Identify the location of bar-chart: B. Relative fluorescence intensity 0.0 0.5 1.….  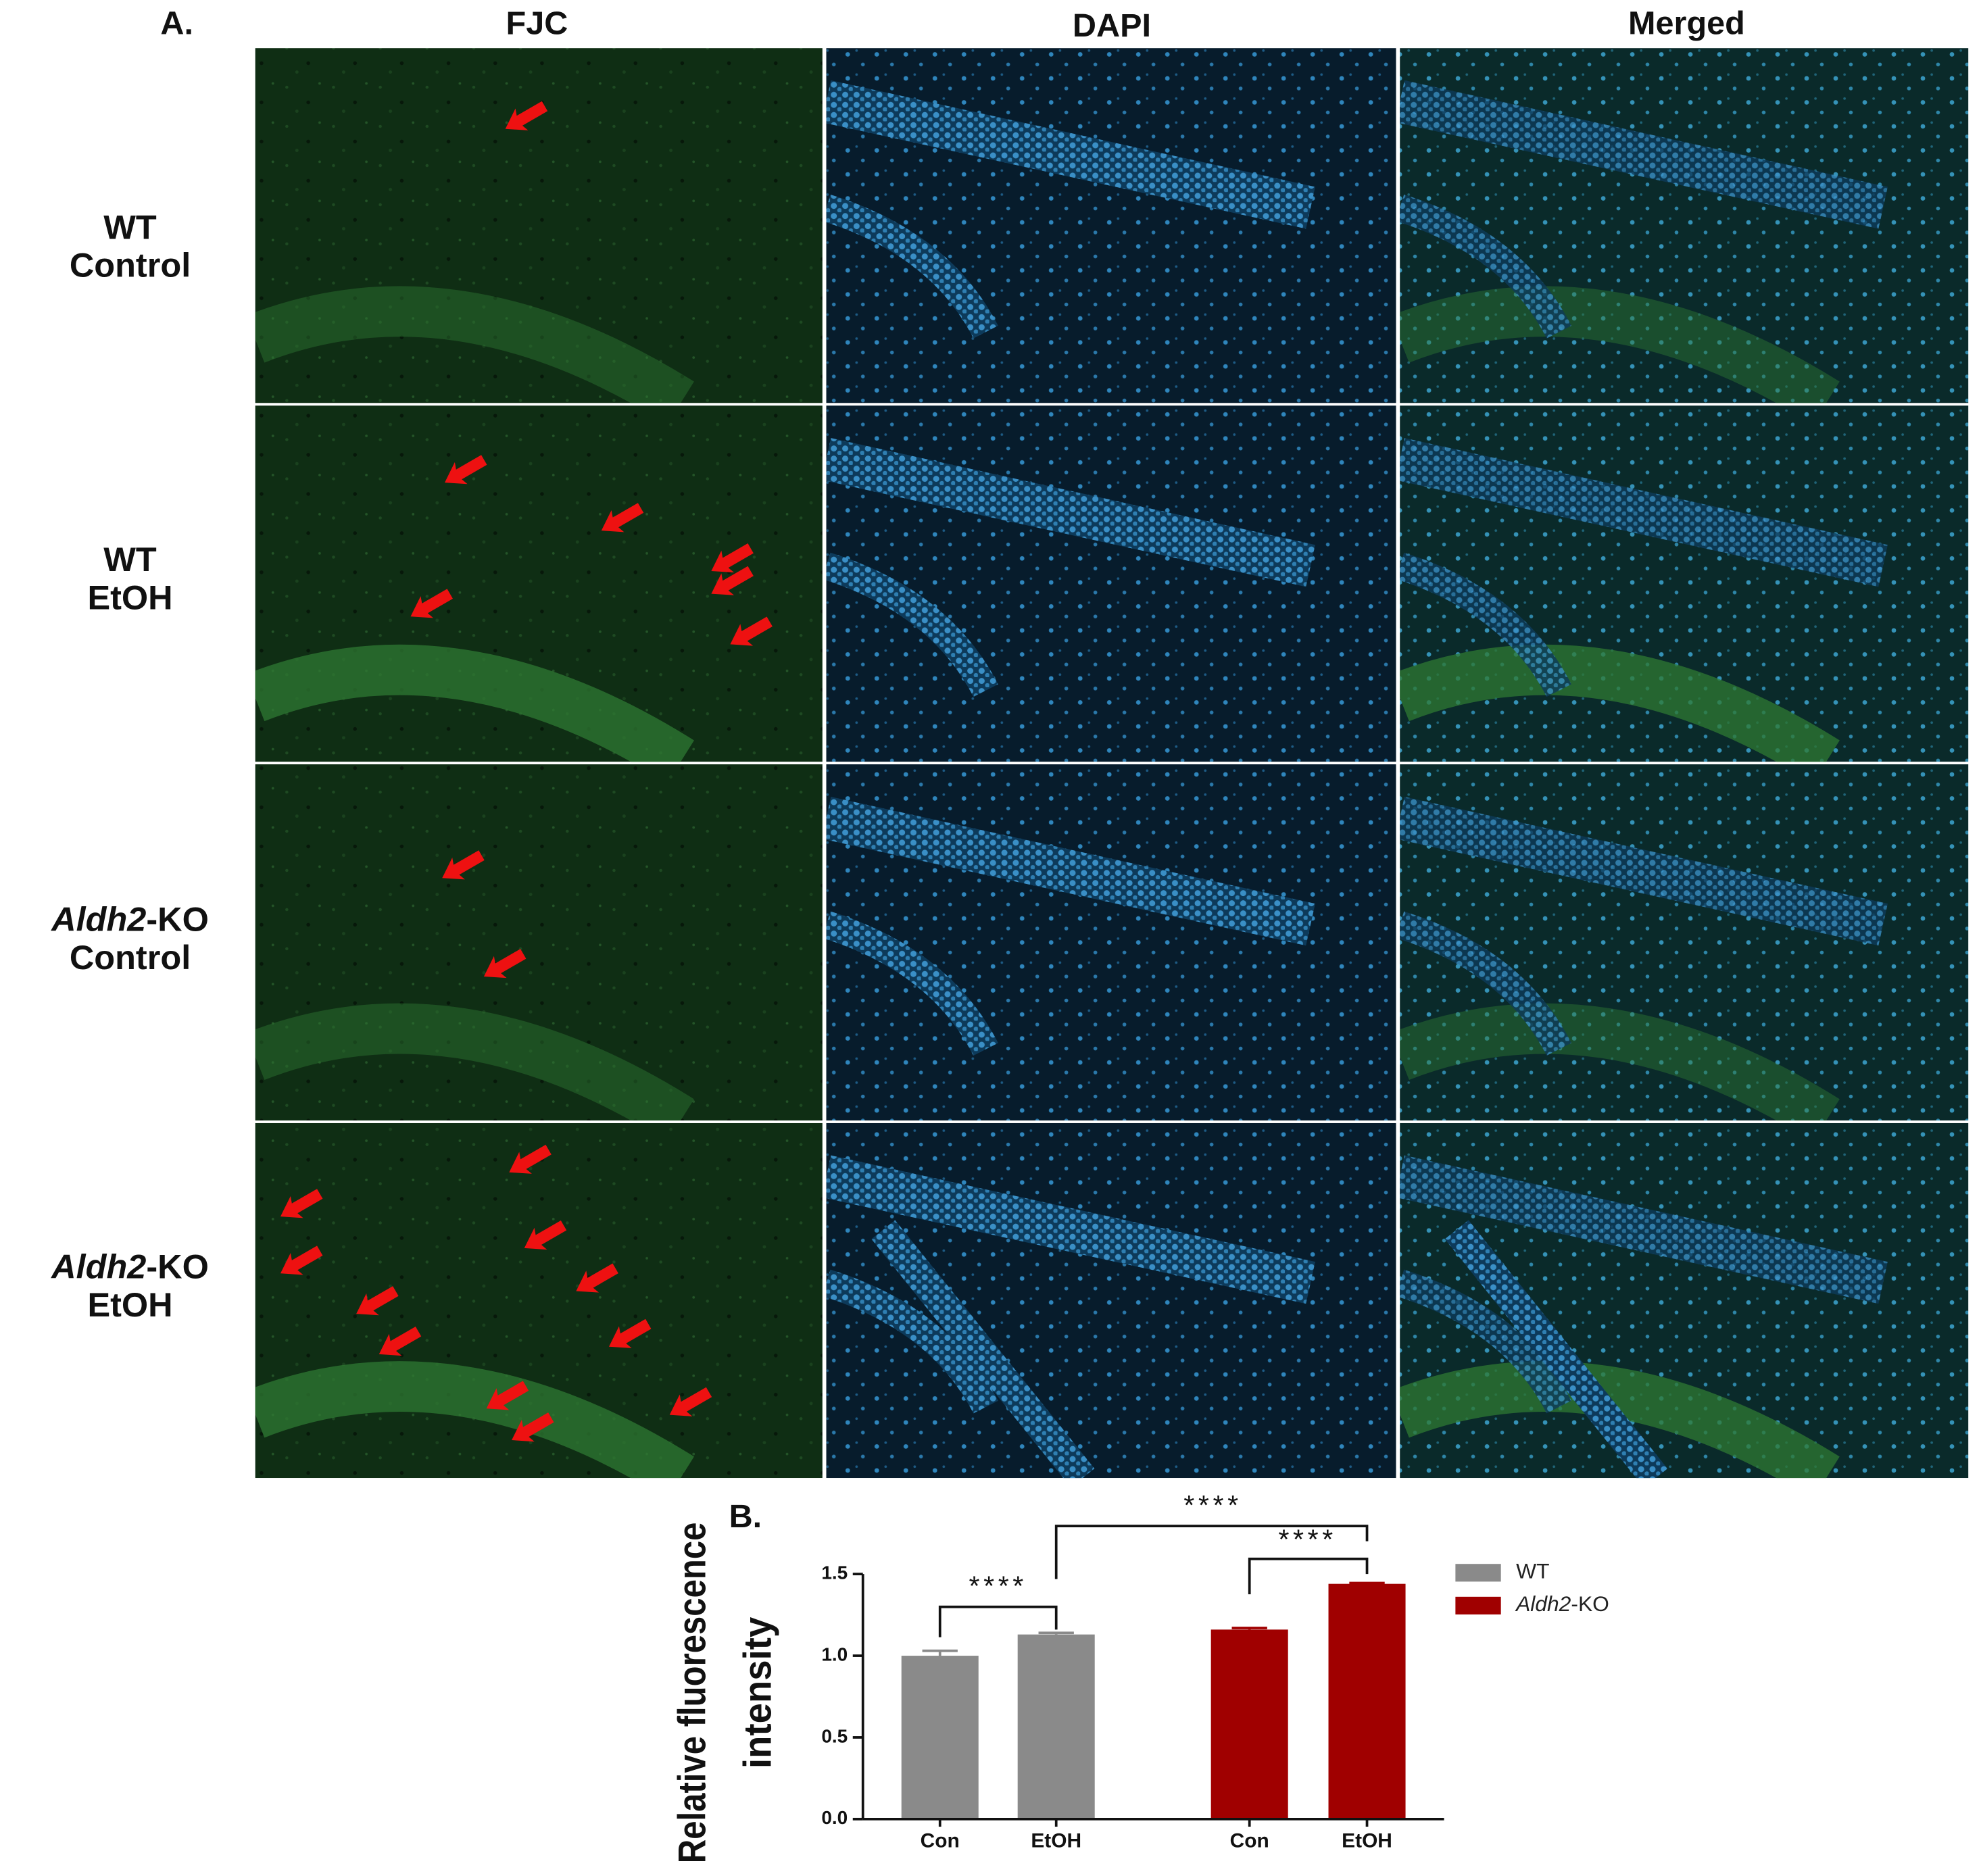
(1139, 1676).